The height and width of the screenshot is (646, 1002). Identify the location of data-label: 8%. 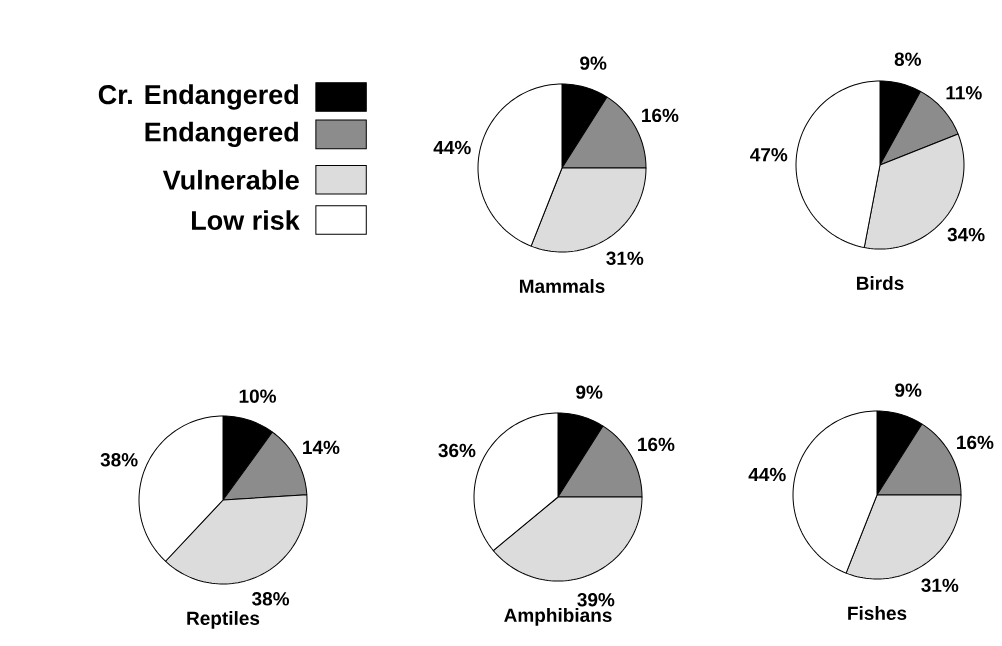
(908, 59).